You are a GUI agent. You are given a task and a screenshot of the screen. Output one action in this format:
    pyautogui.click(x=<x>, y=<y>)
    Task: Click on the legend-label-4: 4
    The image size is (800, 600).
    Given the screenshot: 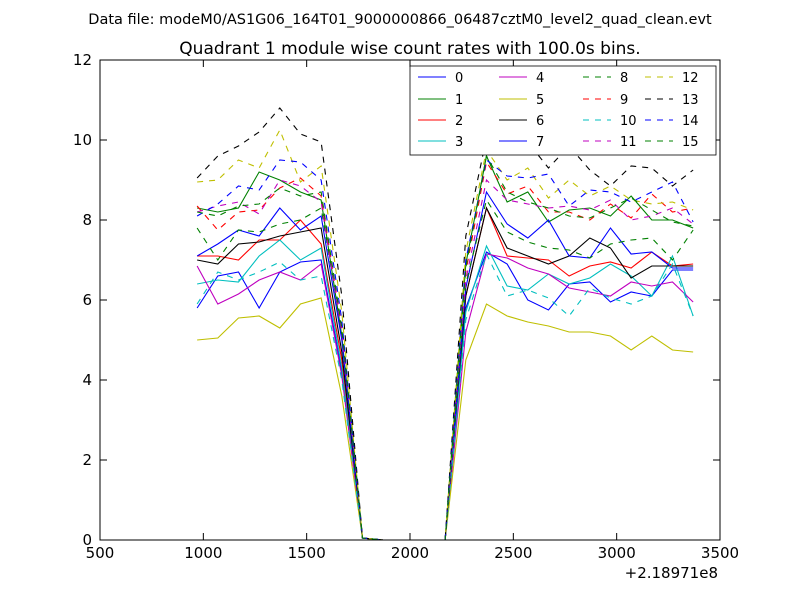 What is the action you would take?
    pyautogui.click(x=540, y=78)
    